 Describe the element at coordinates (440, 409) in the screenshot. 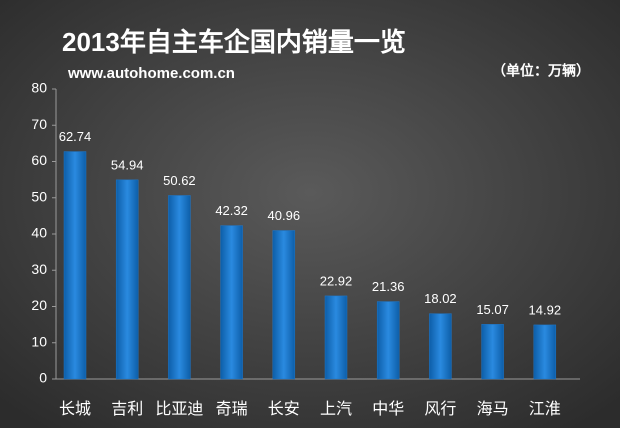

I see `x-tick-label: 风行` at that location.